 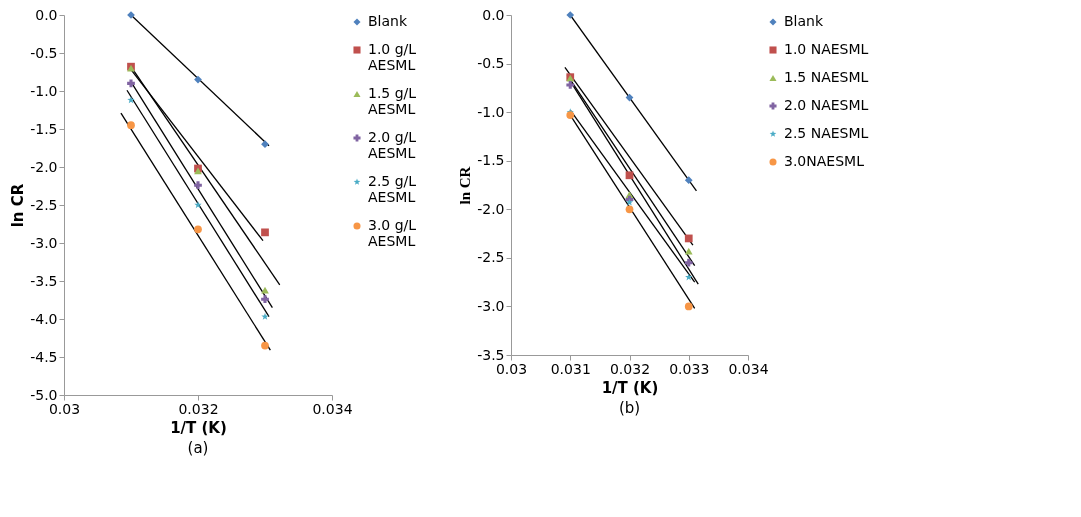 I want to click on x-tick-label: 0.033, so click(x=689, y=368).